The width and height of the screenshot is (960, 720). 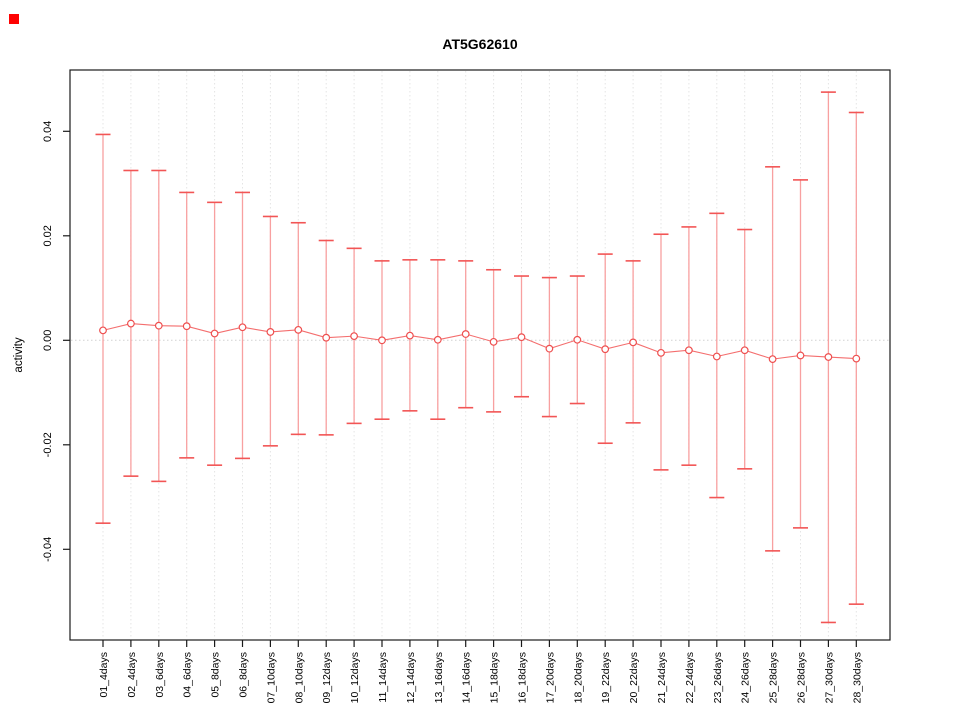 I want to click on x-tick-label: 02_4days, so click(x=132, y=675).